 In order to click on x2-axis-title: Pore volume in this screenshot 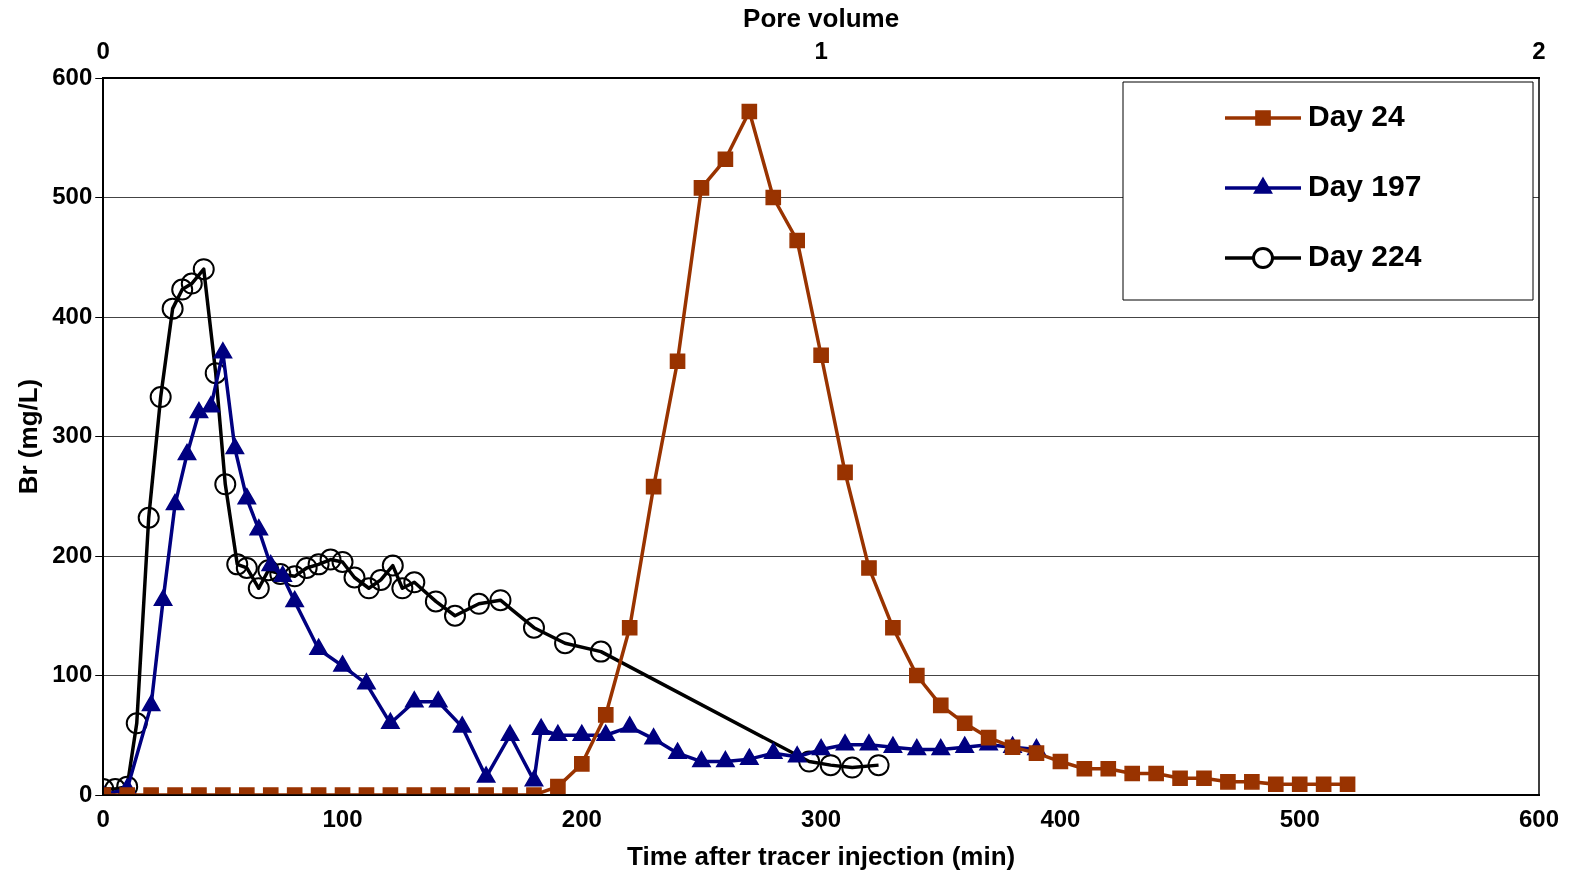, I will do `click(821, 17)`.